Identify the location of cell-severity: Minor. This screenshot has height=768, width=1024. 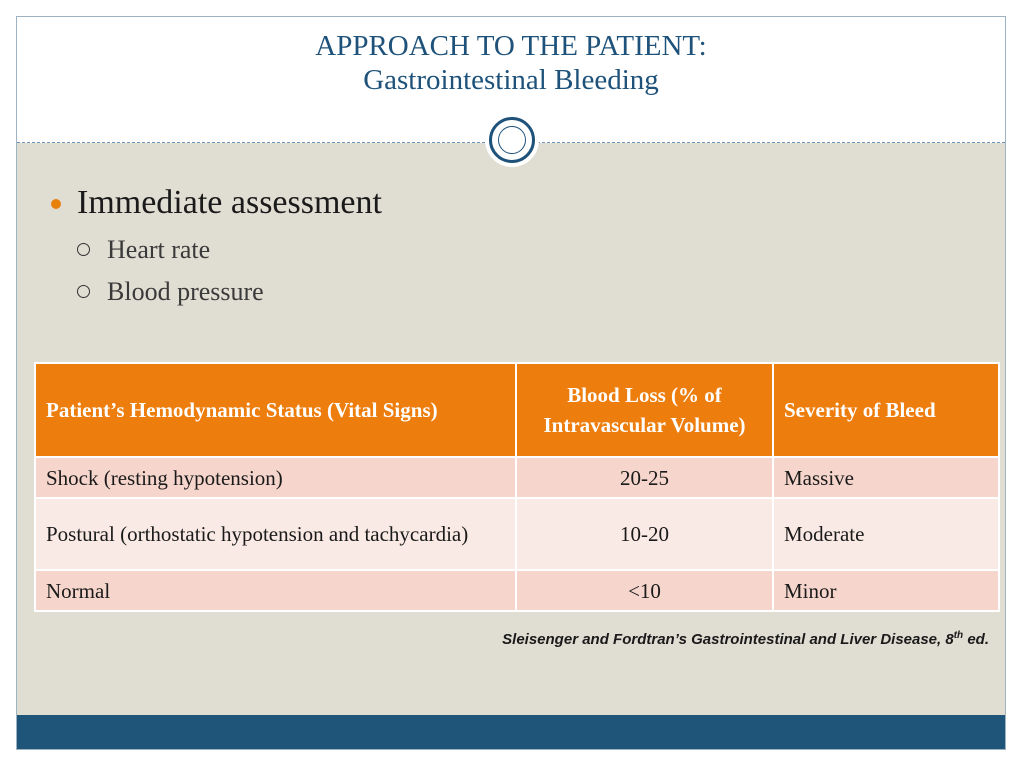
(886, 590).